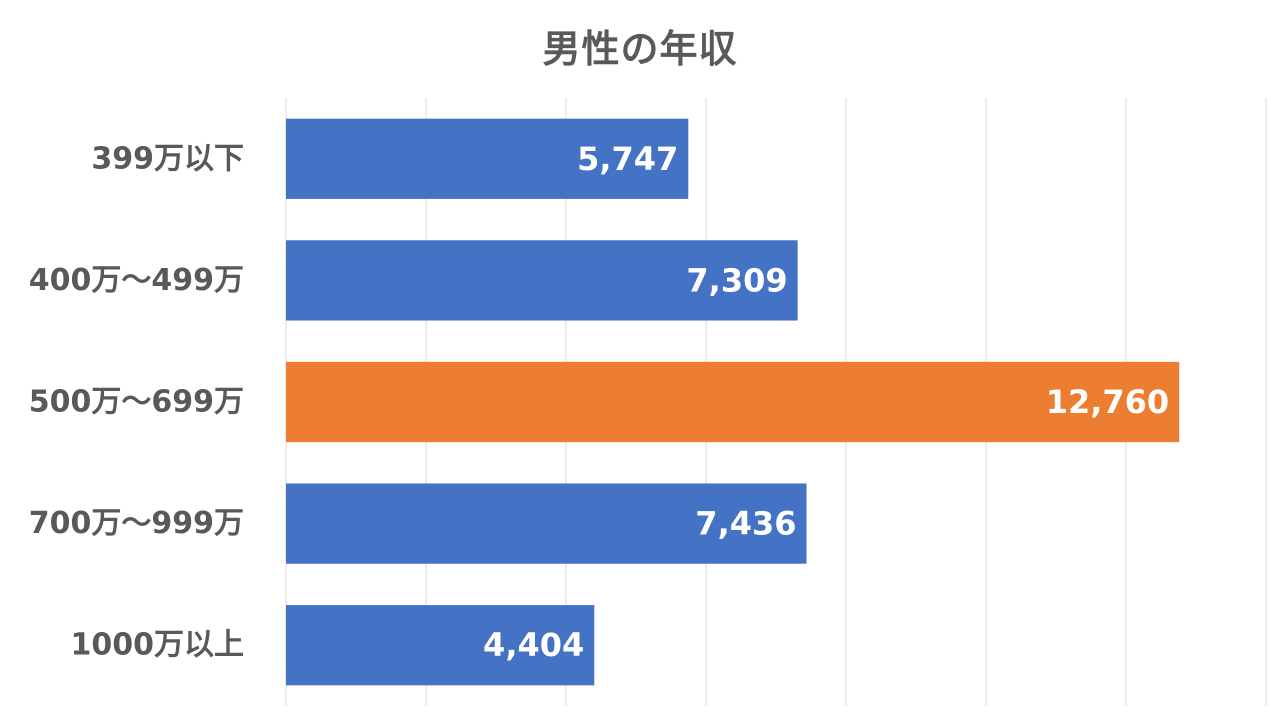 This screenshot has height=720, width=1280. I want to click on data-label-4: 4,404, so click(533, 645).